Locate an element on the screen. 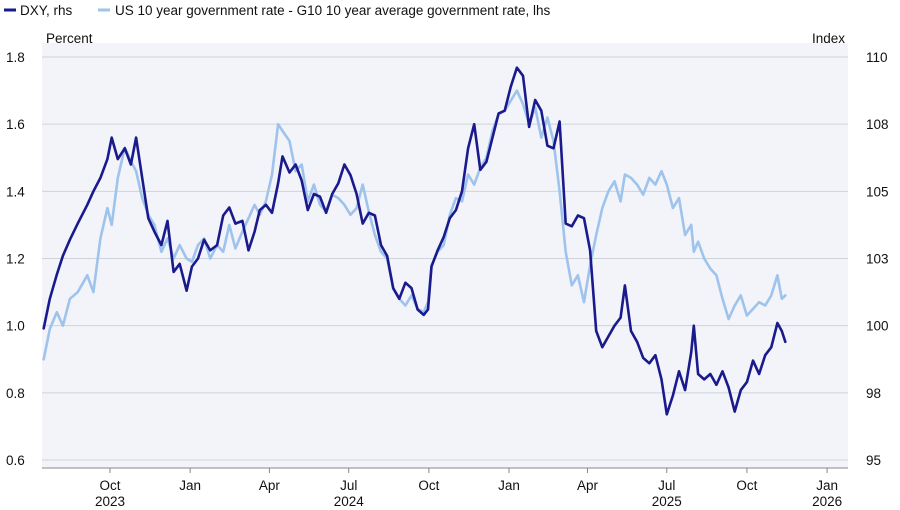  left-tick-label: 1.4 is located at coordinates (15, 191).